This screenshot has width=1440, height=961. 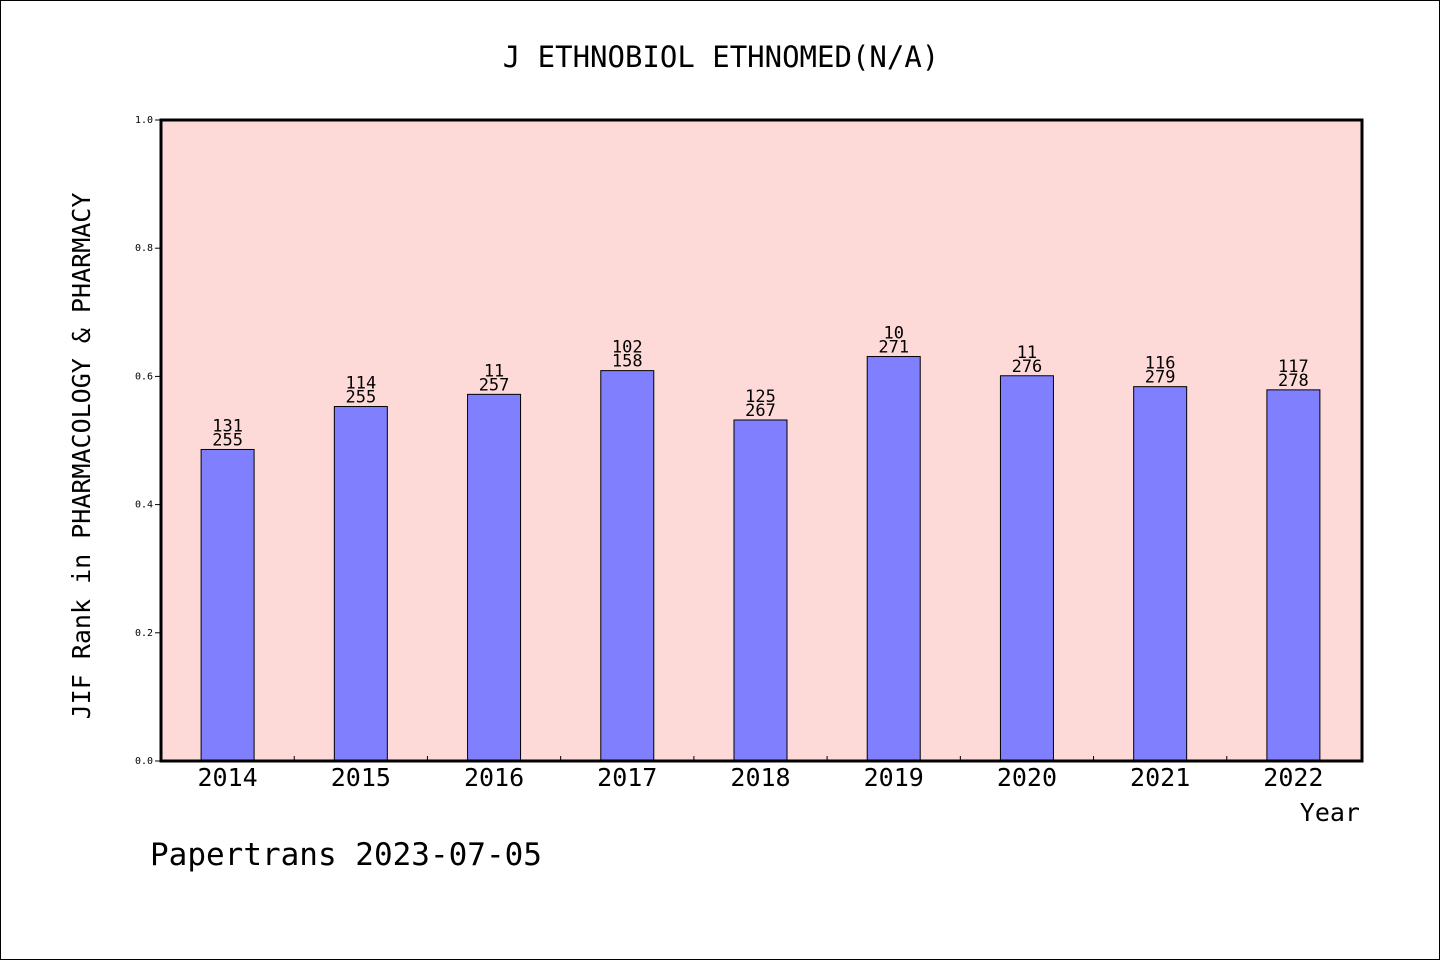 I want to click on x-tick-label: 2014, so click(x=228, y=777).